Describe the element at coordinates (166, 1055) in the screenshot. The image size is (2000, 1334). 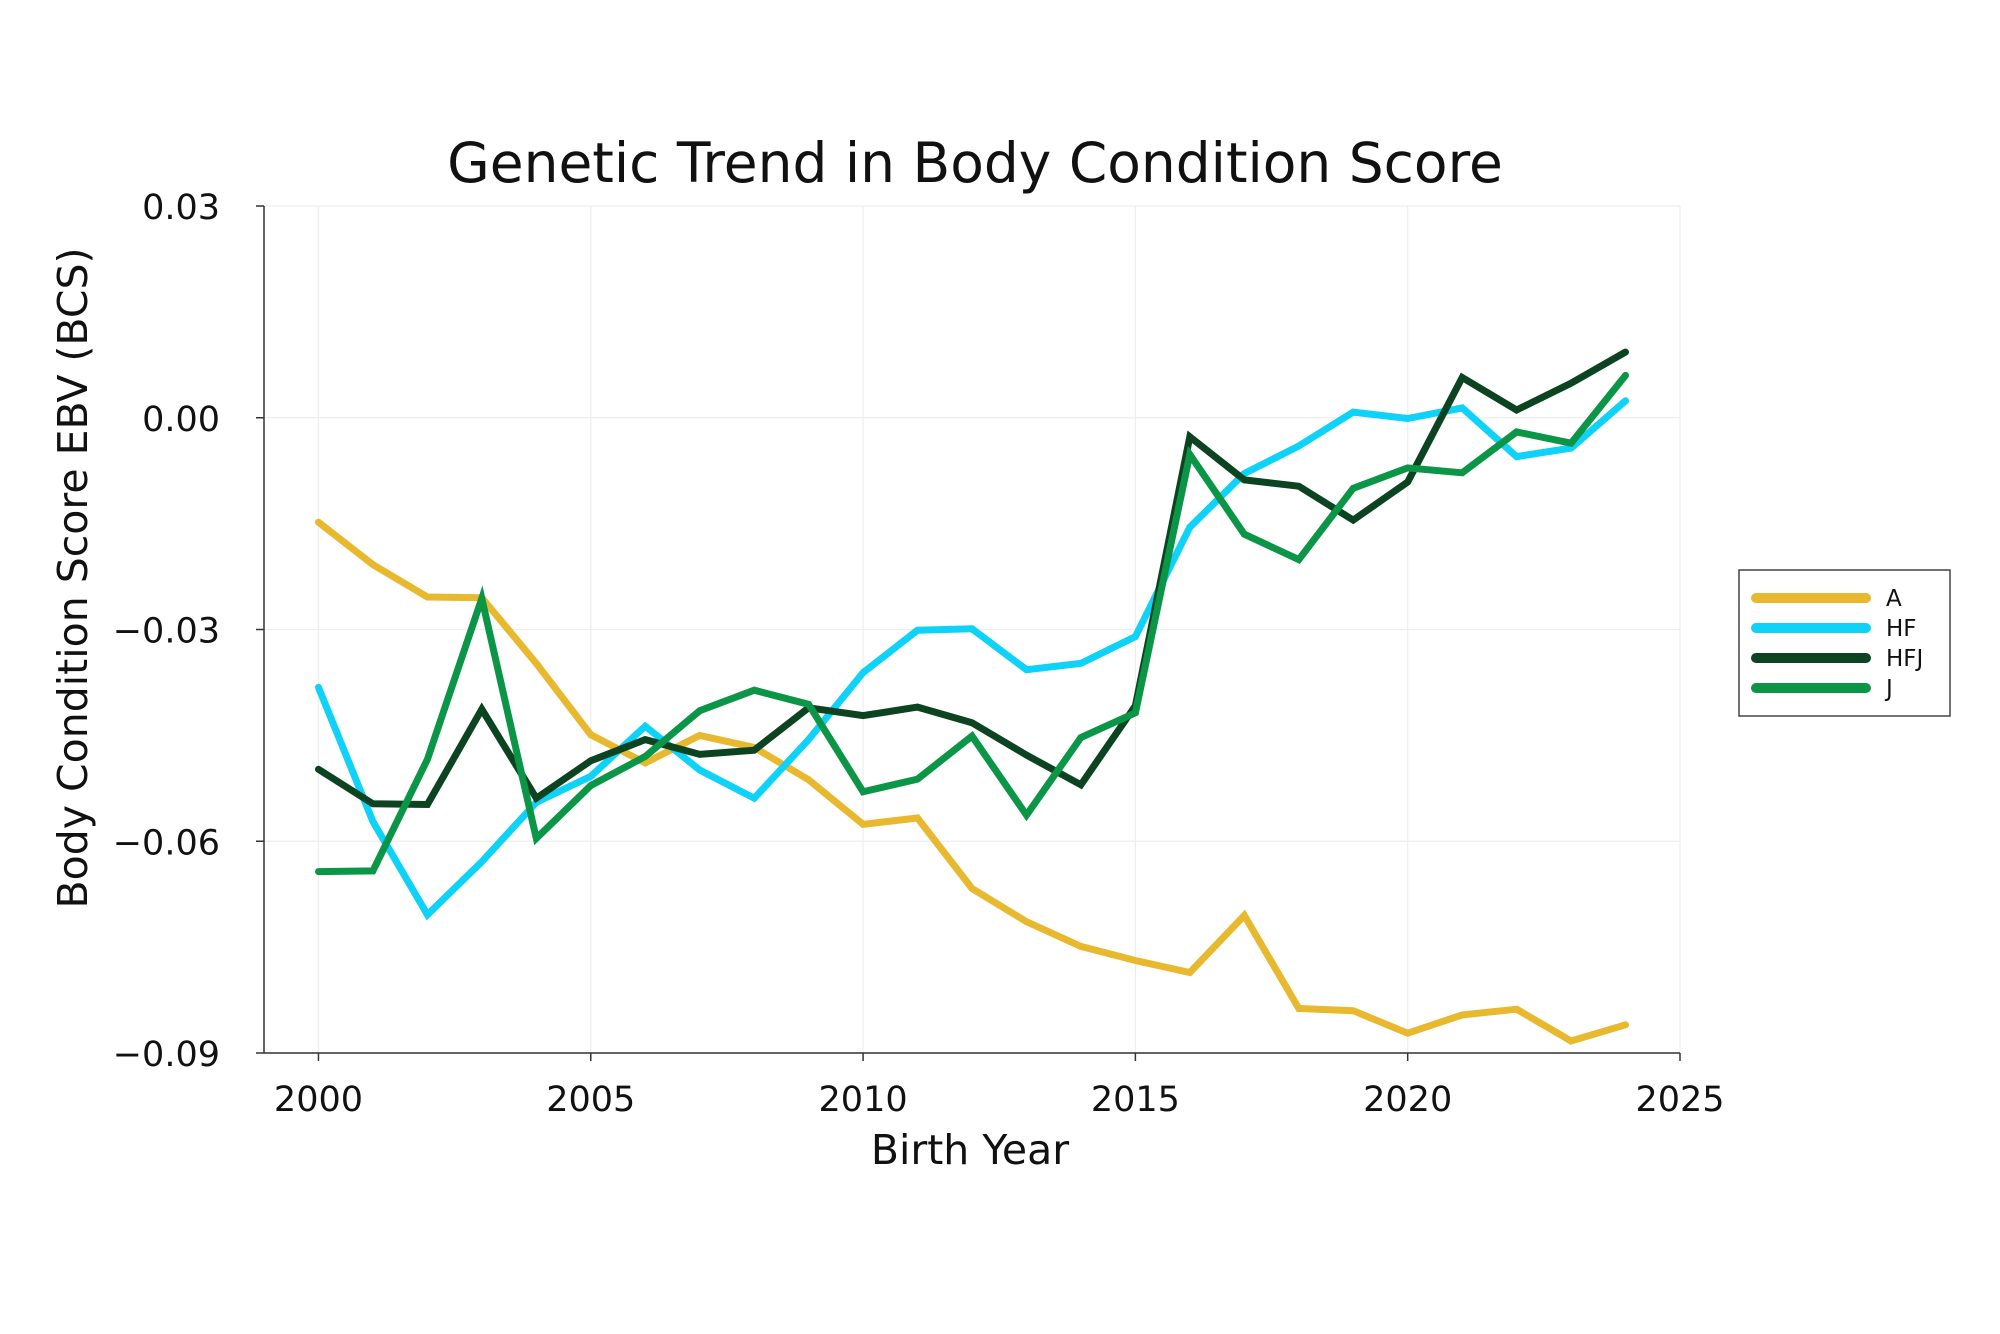
I see `y-tick-label: −0.09` at that location.